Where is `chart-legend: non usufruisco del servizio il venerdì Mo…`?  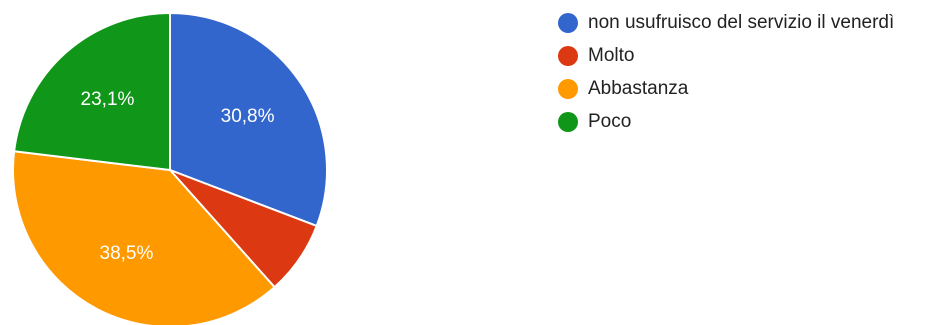
chart-legend: non usufruisco del servizio il venerdì Mo… is located at coordinates (726, 78).